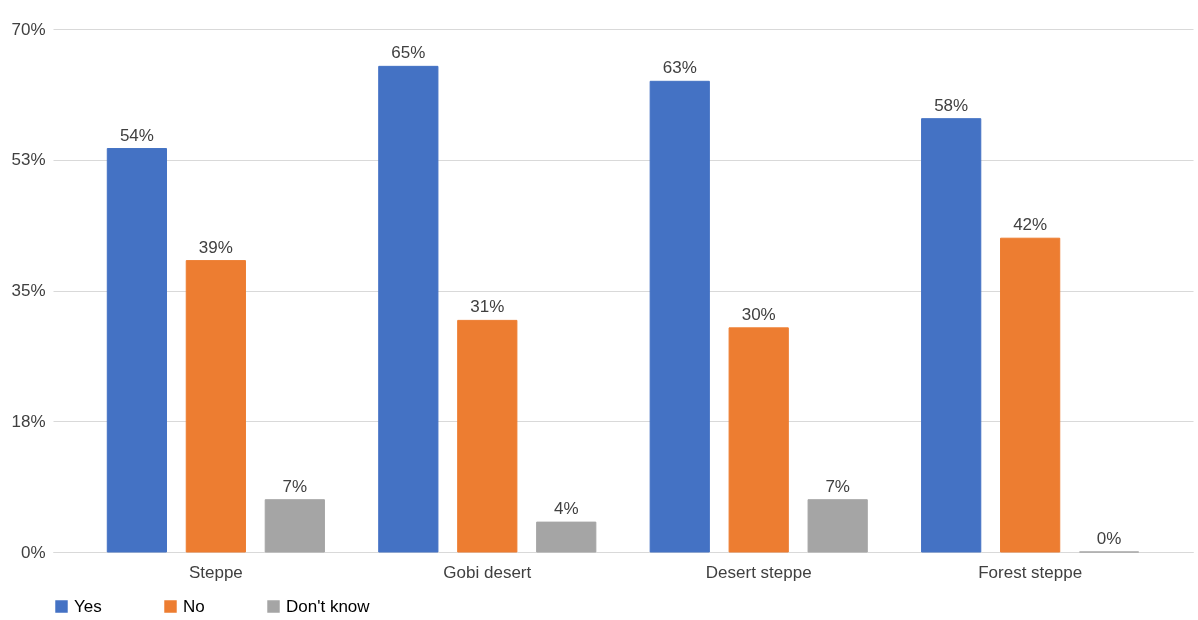 The height and width of the screenshot is (620, 1198). What do you see at coordinates (28, 421) in the screenshot?
I see `y-tick-label: 18%` at bounding box center [28, 421].